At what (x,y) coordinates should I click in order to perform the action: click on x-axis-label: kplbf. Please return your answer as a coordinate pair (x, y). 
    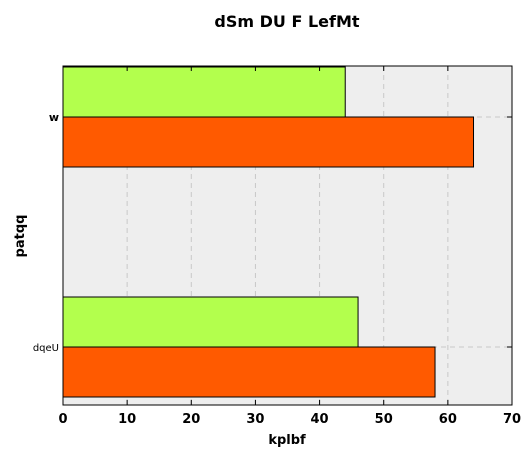
    Looking at the image, I should click on (287, 440).